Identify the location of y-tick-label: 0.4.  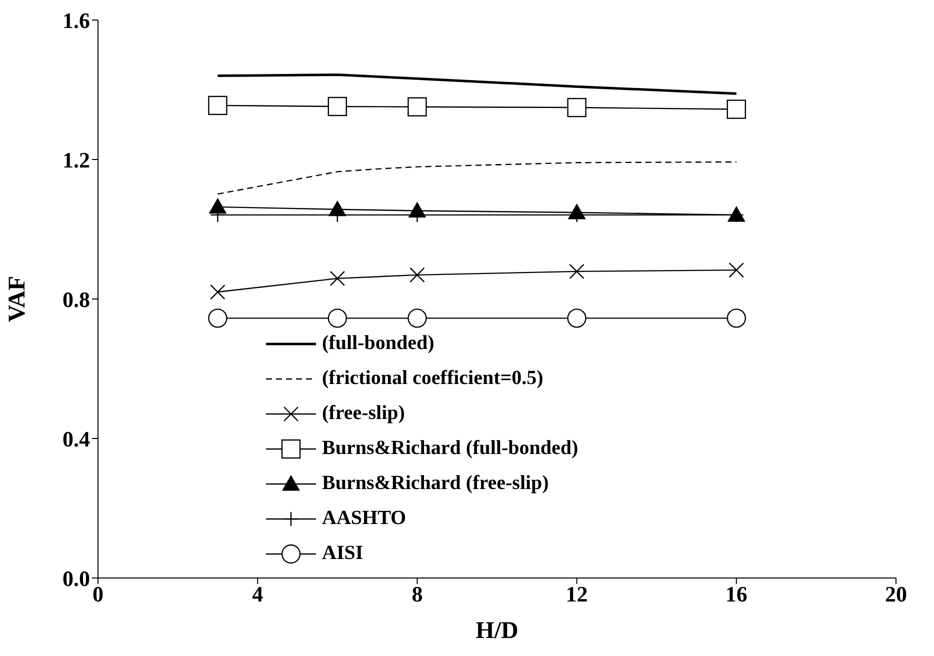
(76, 439).